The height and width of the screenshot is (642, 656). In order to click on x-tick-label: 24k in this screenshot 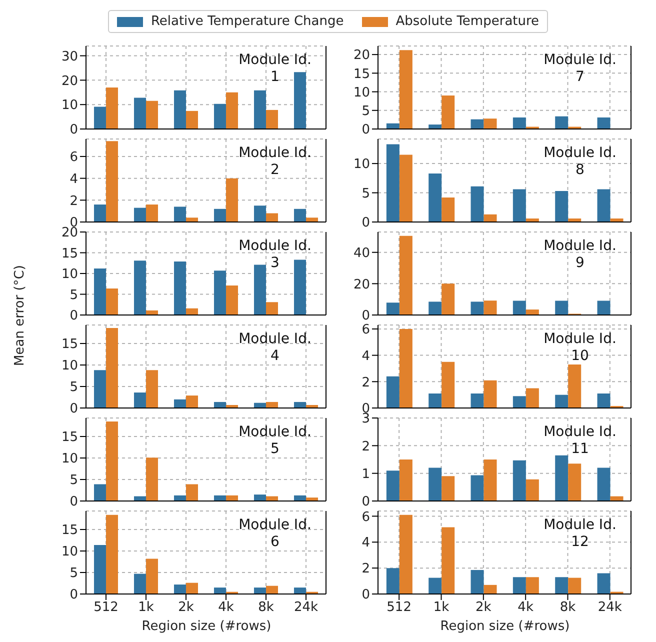, I will do `click(610, 608)`.